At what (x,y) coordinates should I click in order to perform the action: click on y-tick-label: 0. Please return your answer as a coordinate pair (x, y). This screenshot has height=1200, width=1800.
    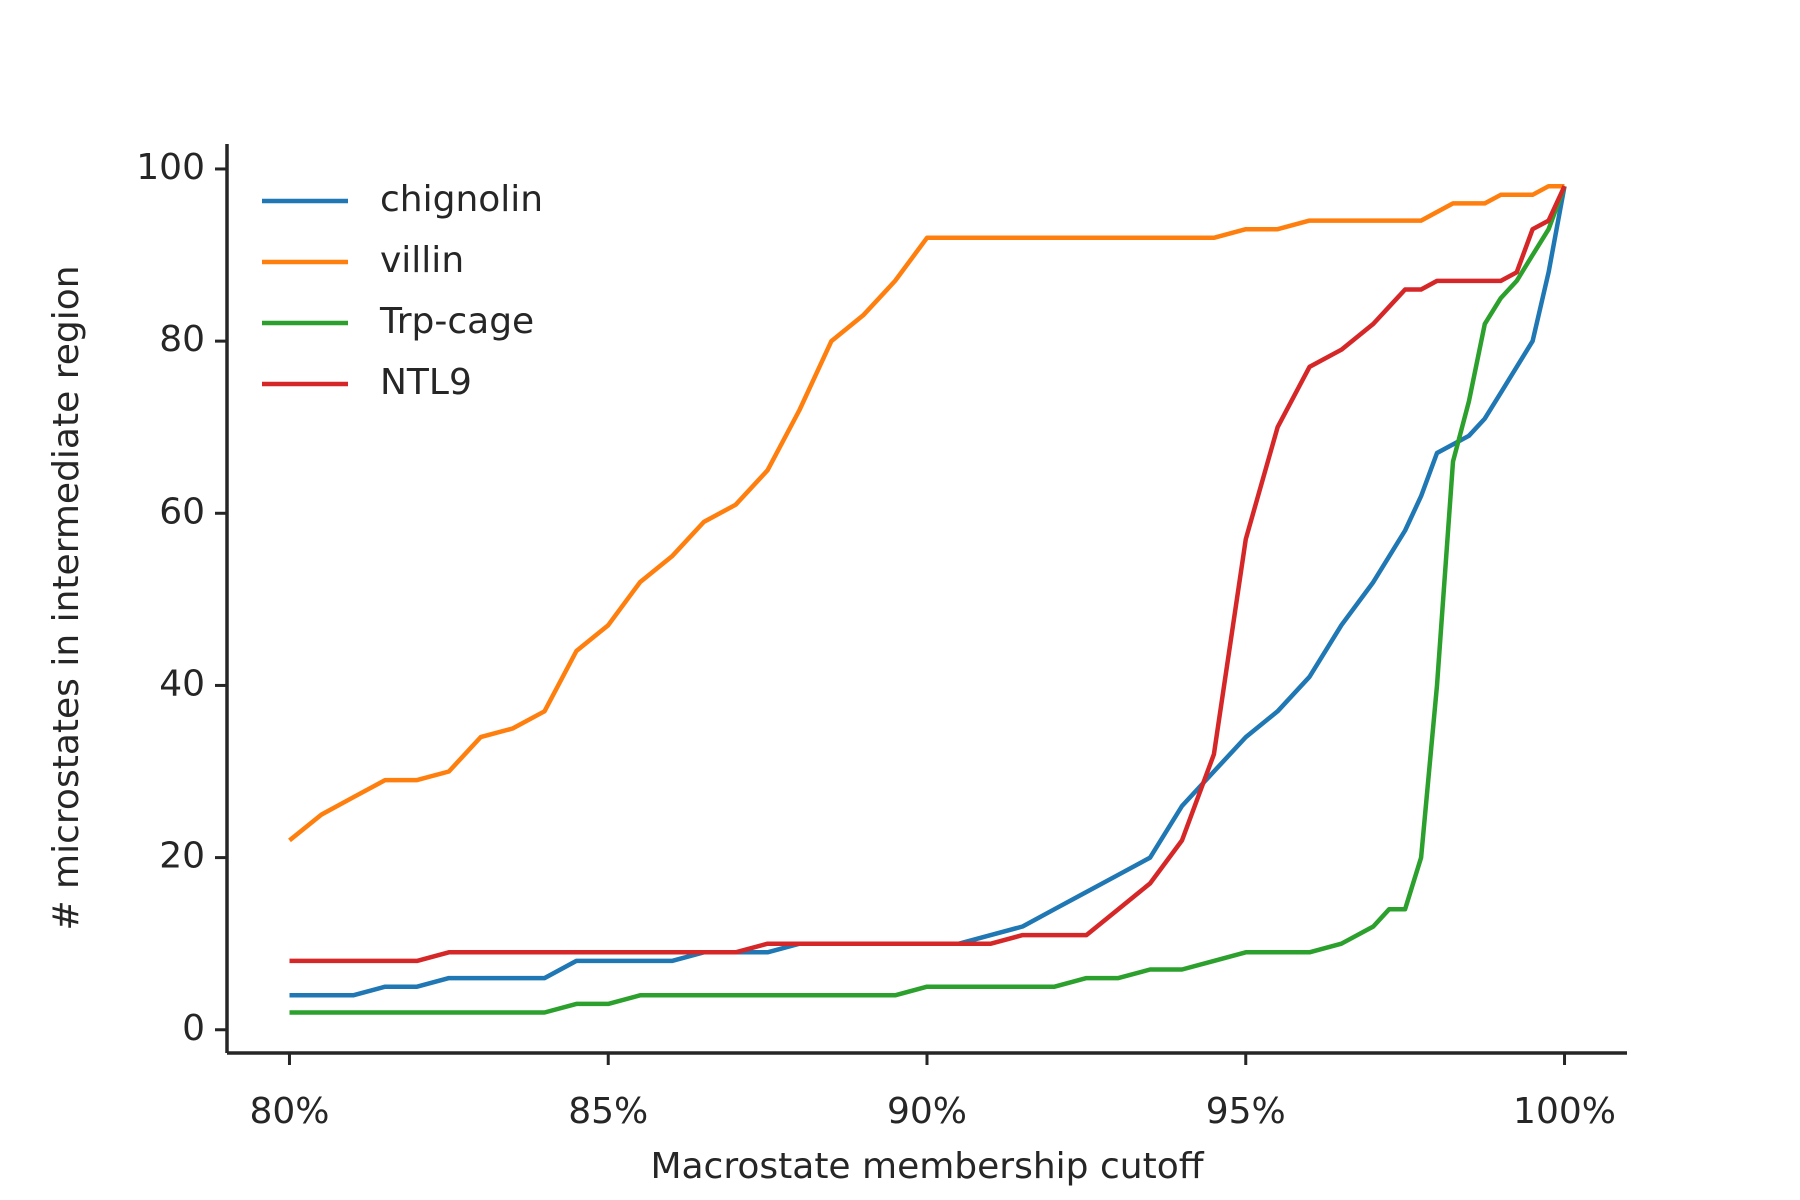
    Looking at the image, I should click on (193, 1028).